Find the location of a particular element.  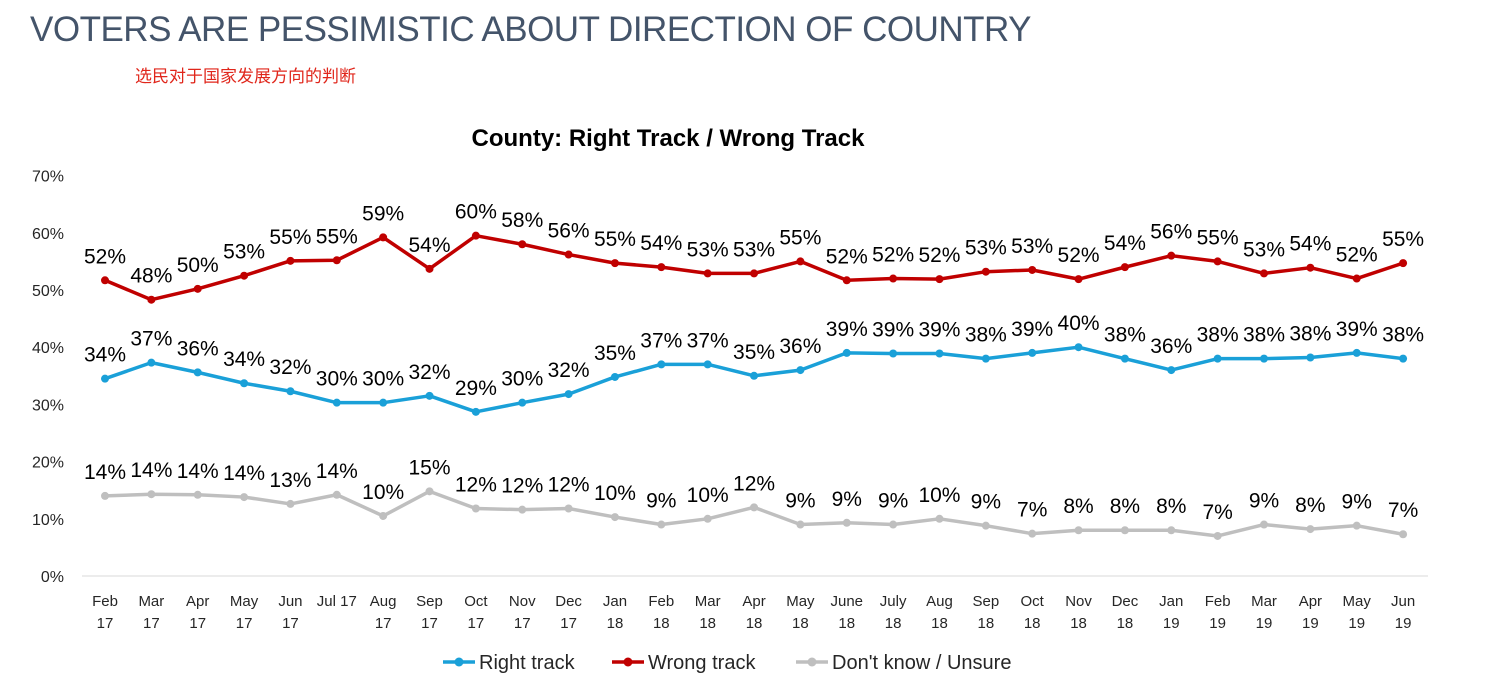

right-track-data-label: 35% is located at coordinates (754, 352).